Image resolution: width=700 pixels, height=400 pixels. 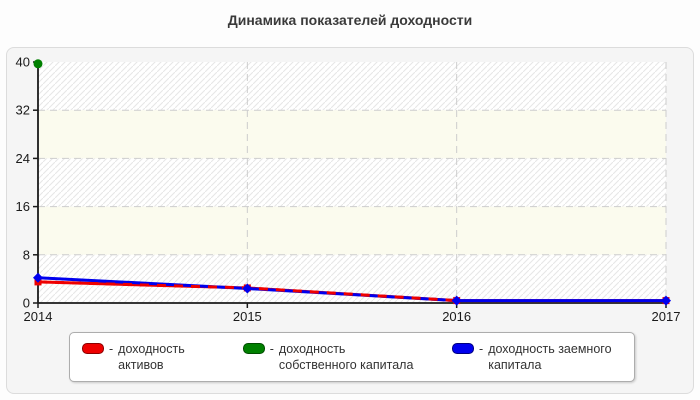 I want to click on x-tick-label: 2014, so click(x=38, y=316).